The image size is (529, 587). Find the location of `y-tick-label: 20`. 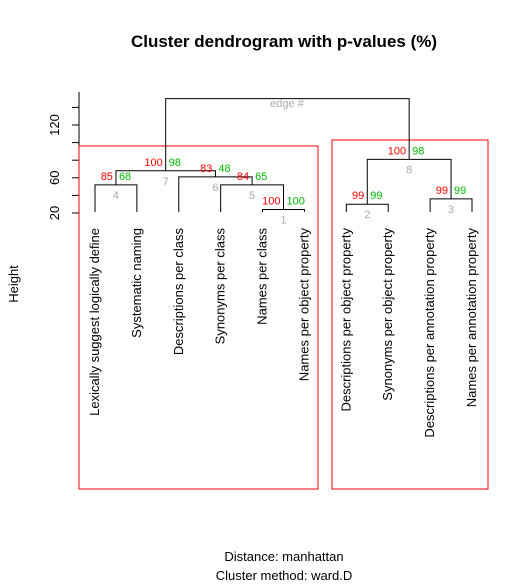

y-tick-label: 20 is located at coordinates (54, 213).